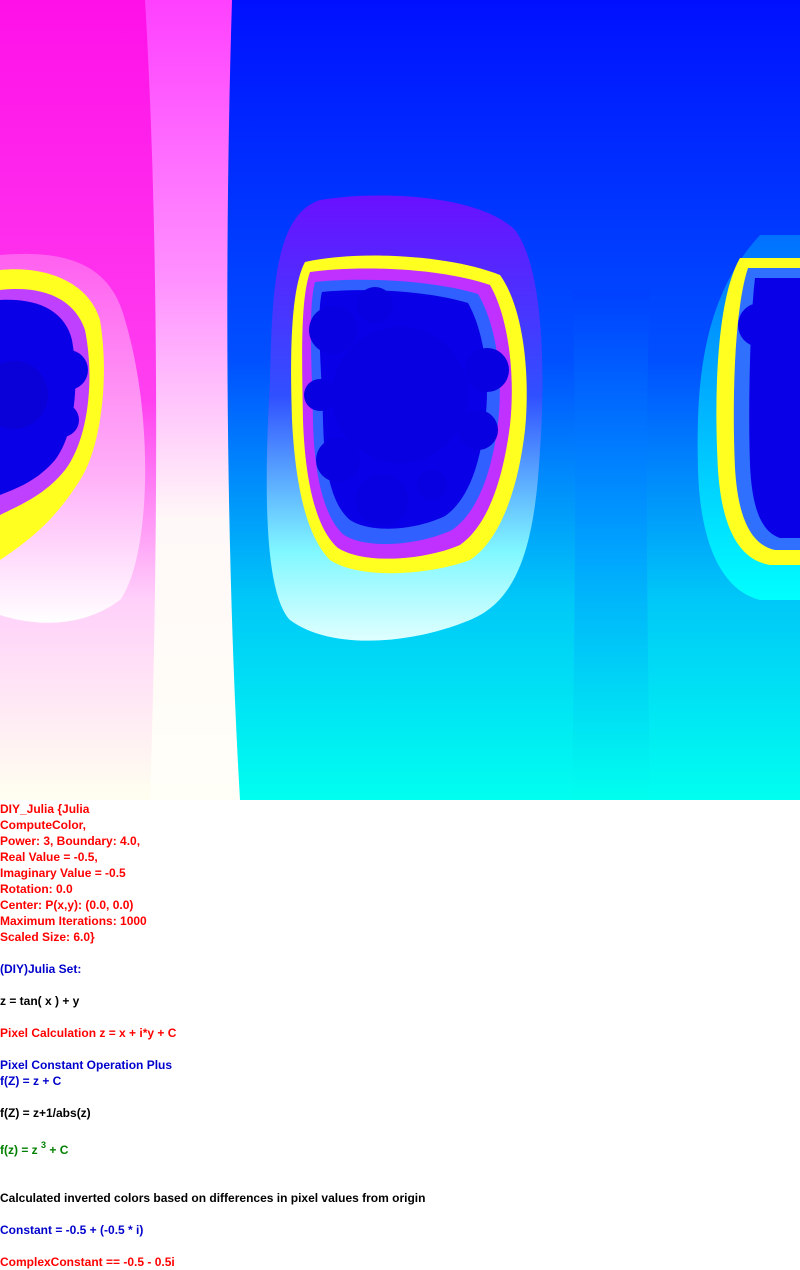  I want to click on complex-constant-line: ComplexConstant == -0.5 - 0.5i, so click(87, 1262).